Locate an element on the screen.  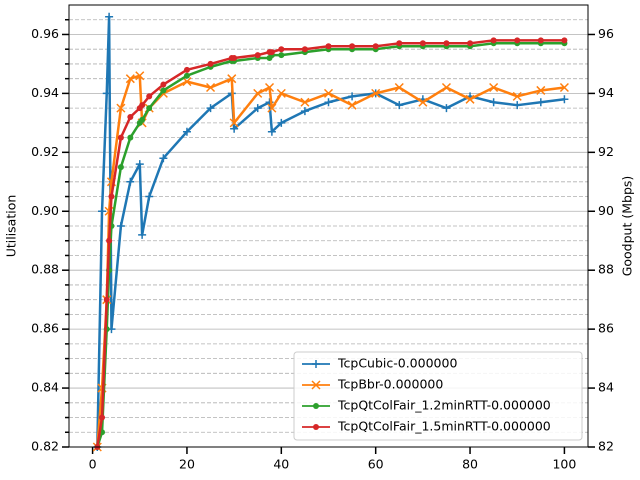
y-tick-label: 0.82 is located at coordinates (45, 446).